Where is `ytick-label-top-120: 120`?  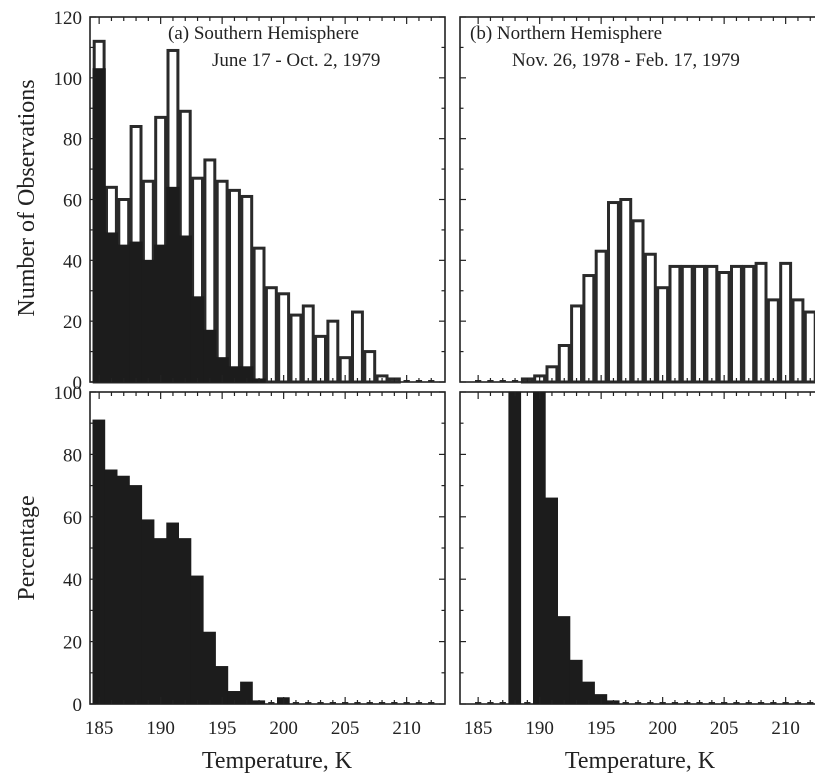
ytick-label-top-120: 120 is located at coordinates (68, 18).